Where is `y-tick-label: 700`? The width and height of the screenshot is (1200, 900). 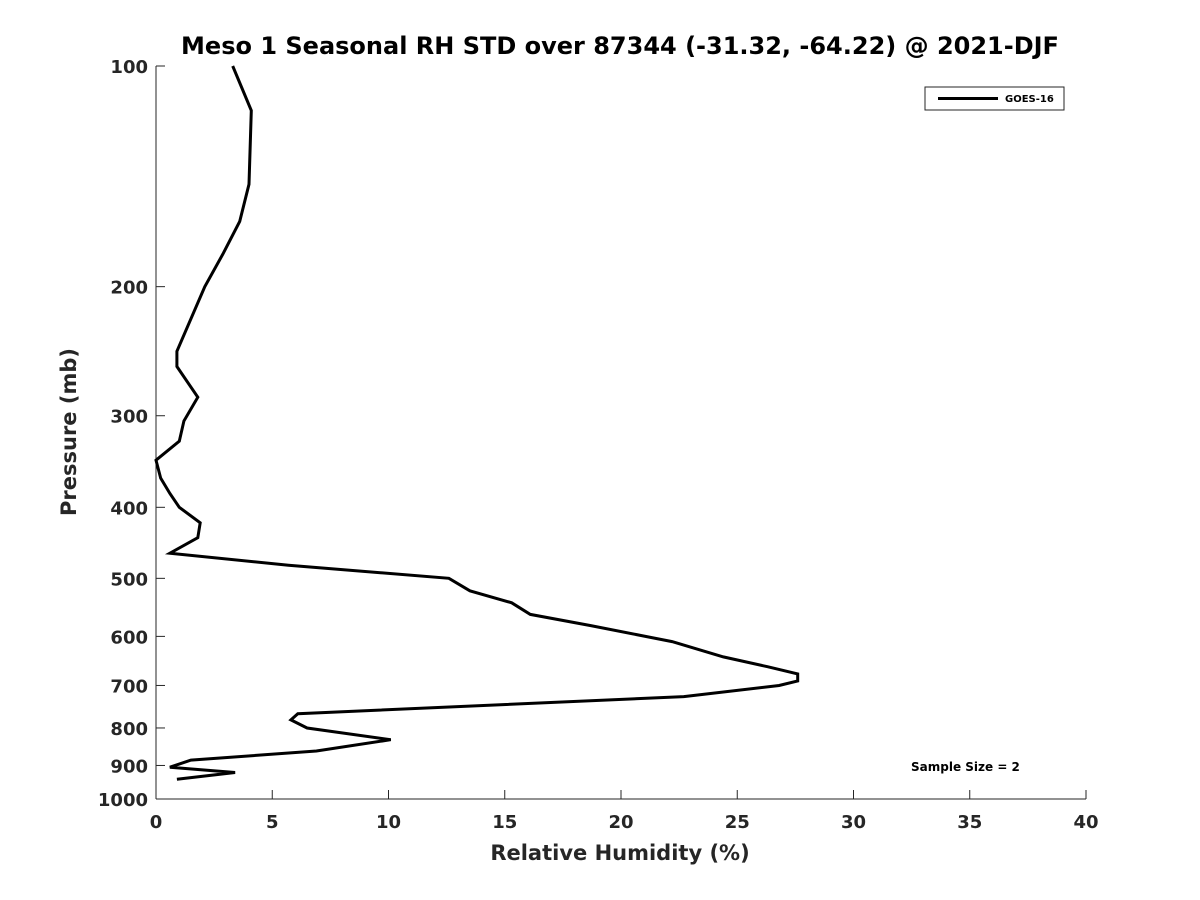 y-tick-label: 700 is located at coordinates (129, 686).